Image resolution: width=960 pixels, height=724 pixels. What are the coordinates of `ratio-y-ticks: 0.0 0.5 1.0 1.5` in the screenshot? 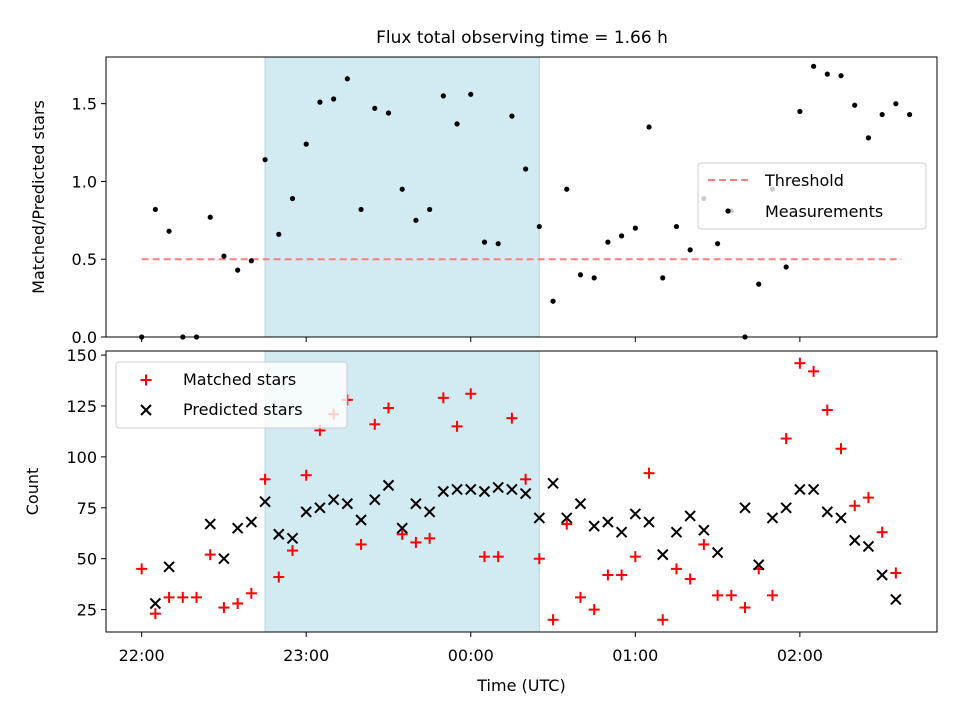 It's located at (89, 221).